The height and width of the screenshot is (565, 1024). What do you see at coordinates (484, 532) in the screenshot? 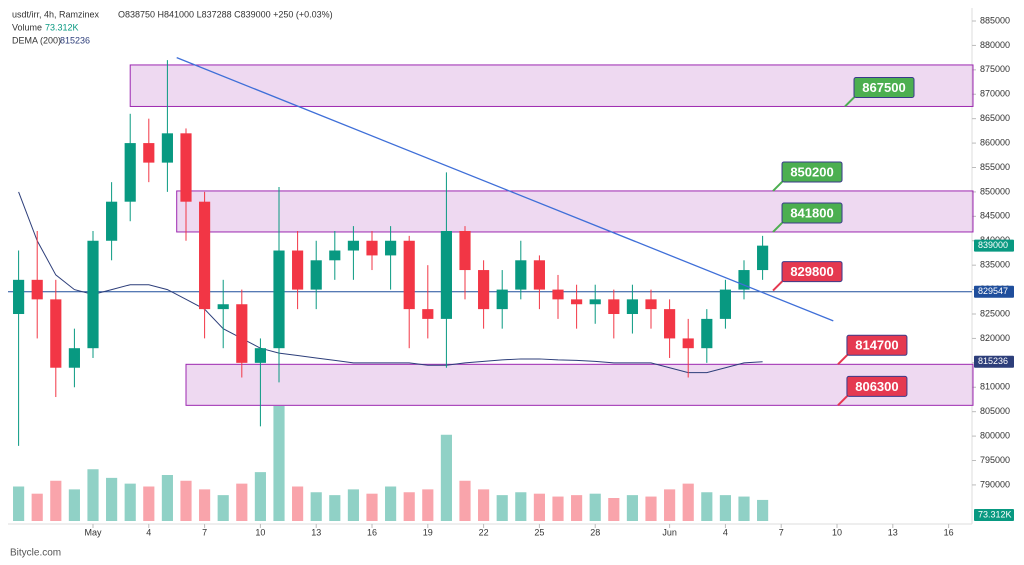
I see `x-tick-label: 22` at bounding box center [484, 532].